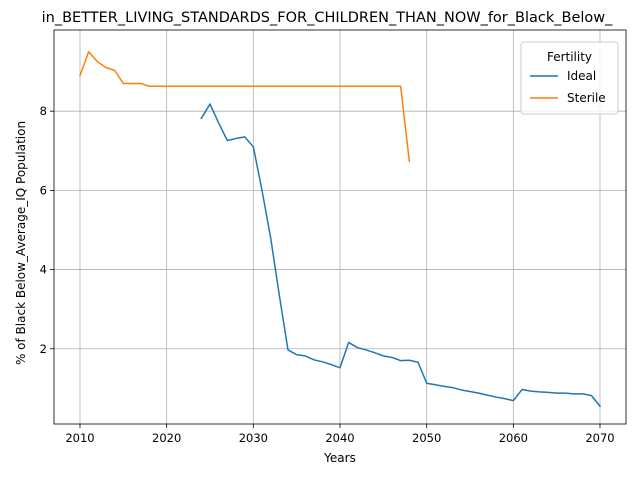 Image resolution: width=640 pixels, height=480 pixels. Describe the element at coordinates (79, 438) in the screenshot. I see `x-tick-label: 2010` at that location.